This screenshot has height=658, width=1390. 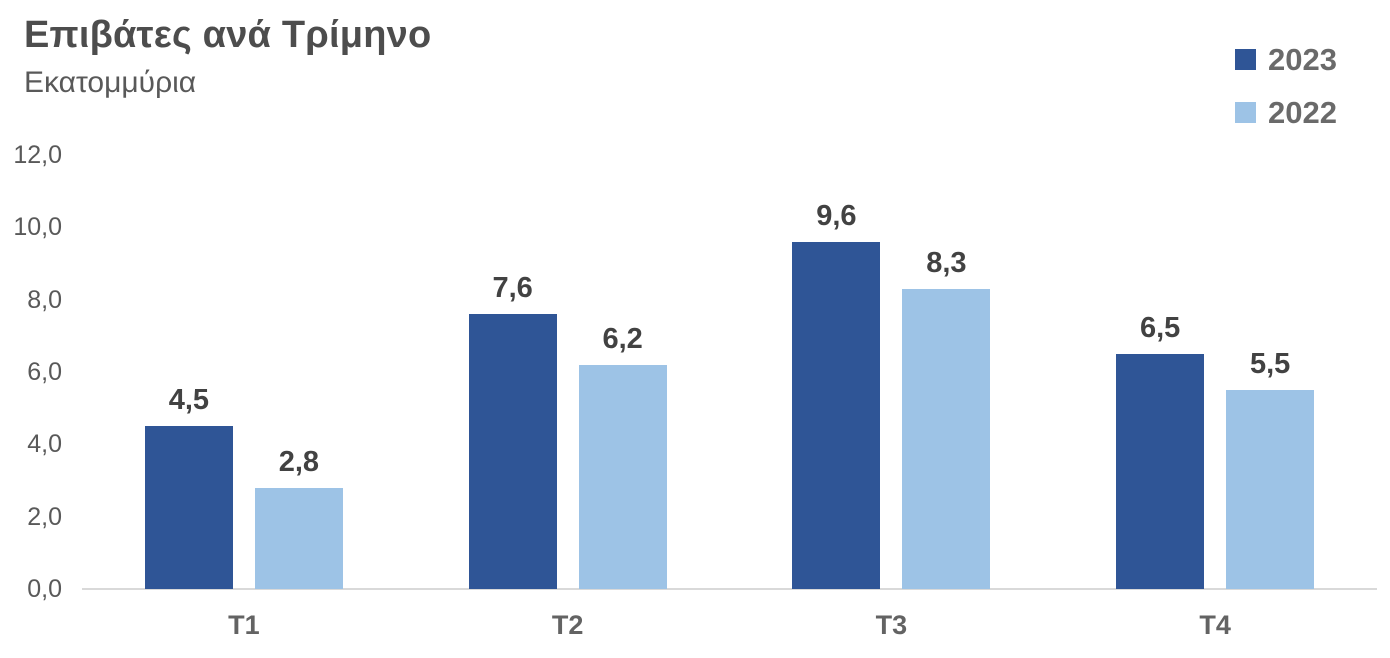 I want to click on bar-value-label: 6,5, so click(x=1160, y=327).